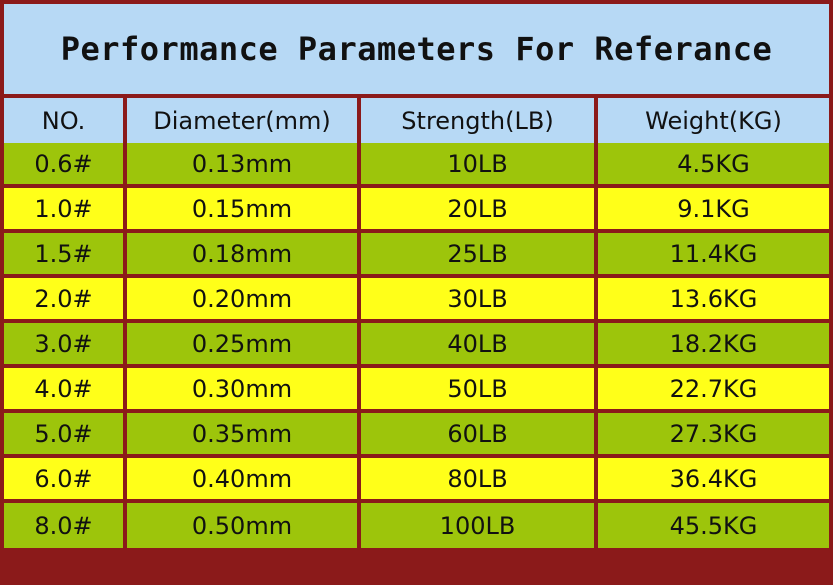 Image resolution: width=833 pixels, height=585 pixels. I want to click on cell-weight: 4.5KG, so click(713, 165).